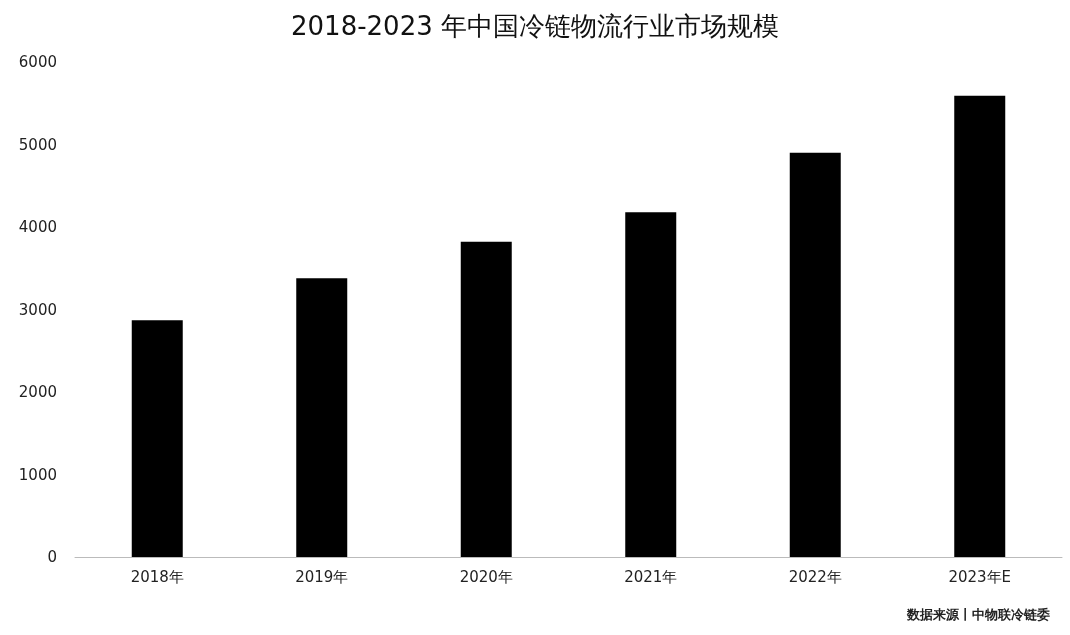 This screenshot has height=635, width=1070. Describe the element at coordinates (52, 557) in the screenshot. I see `y-tick-label: 0` at that location.